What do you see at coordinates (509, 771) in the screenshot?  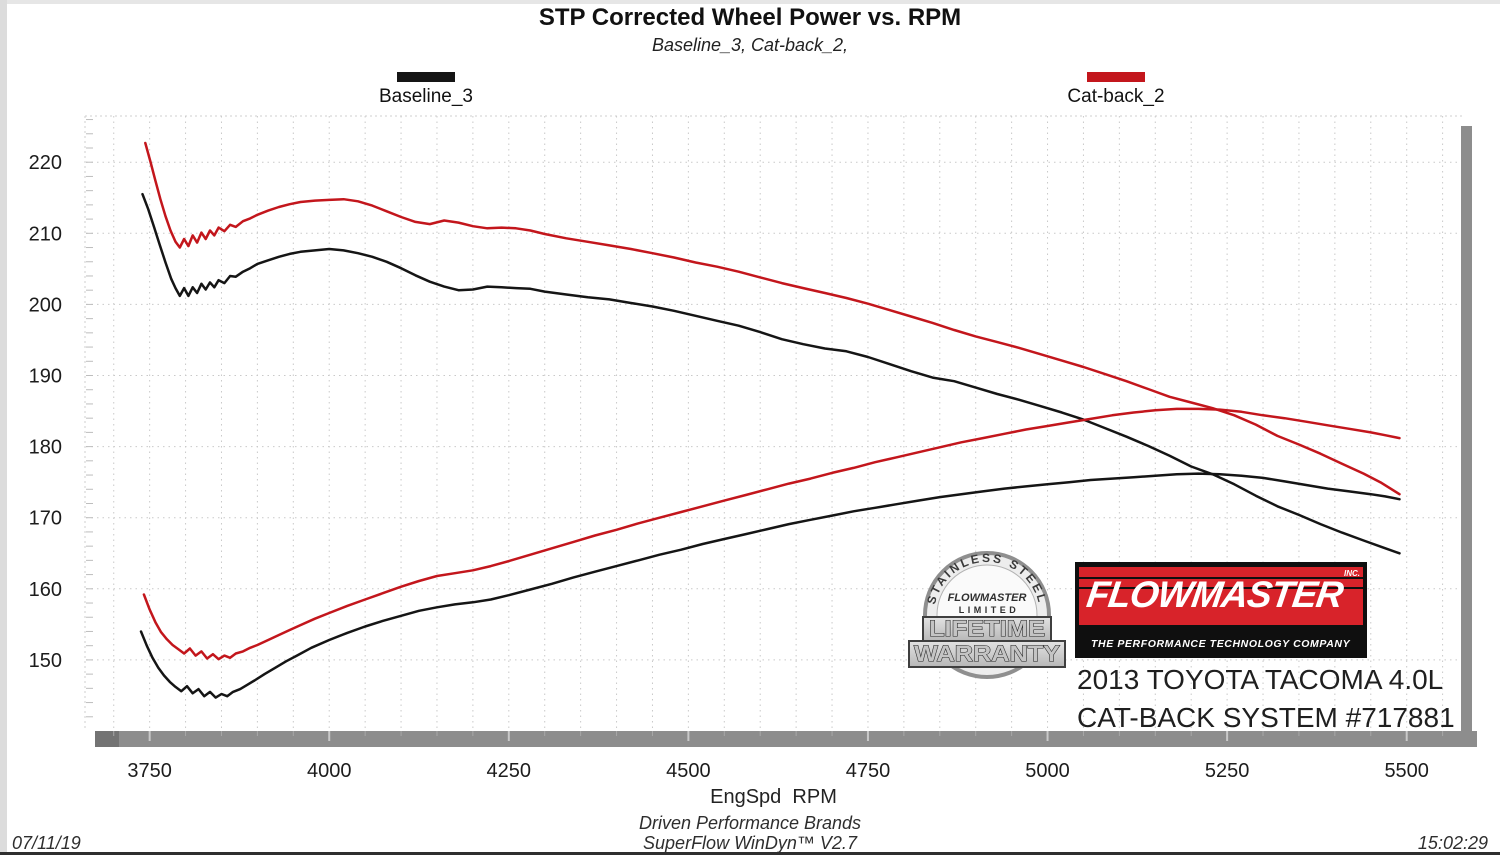 I see `x-axis-label: 4250` at bounding box center [509, 771].